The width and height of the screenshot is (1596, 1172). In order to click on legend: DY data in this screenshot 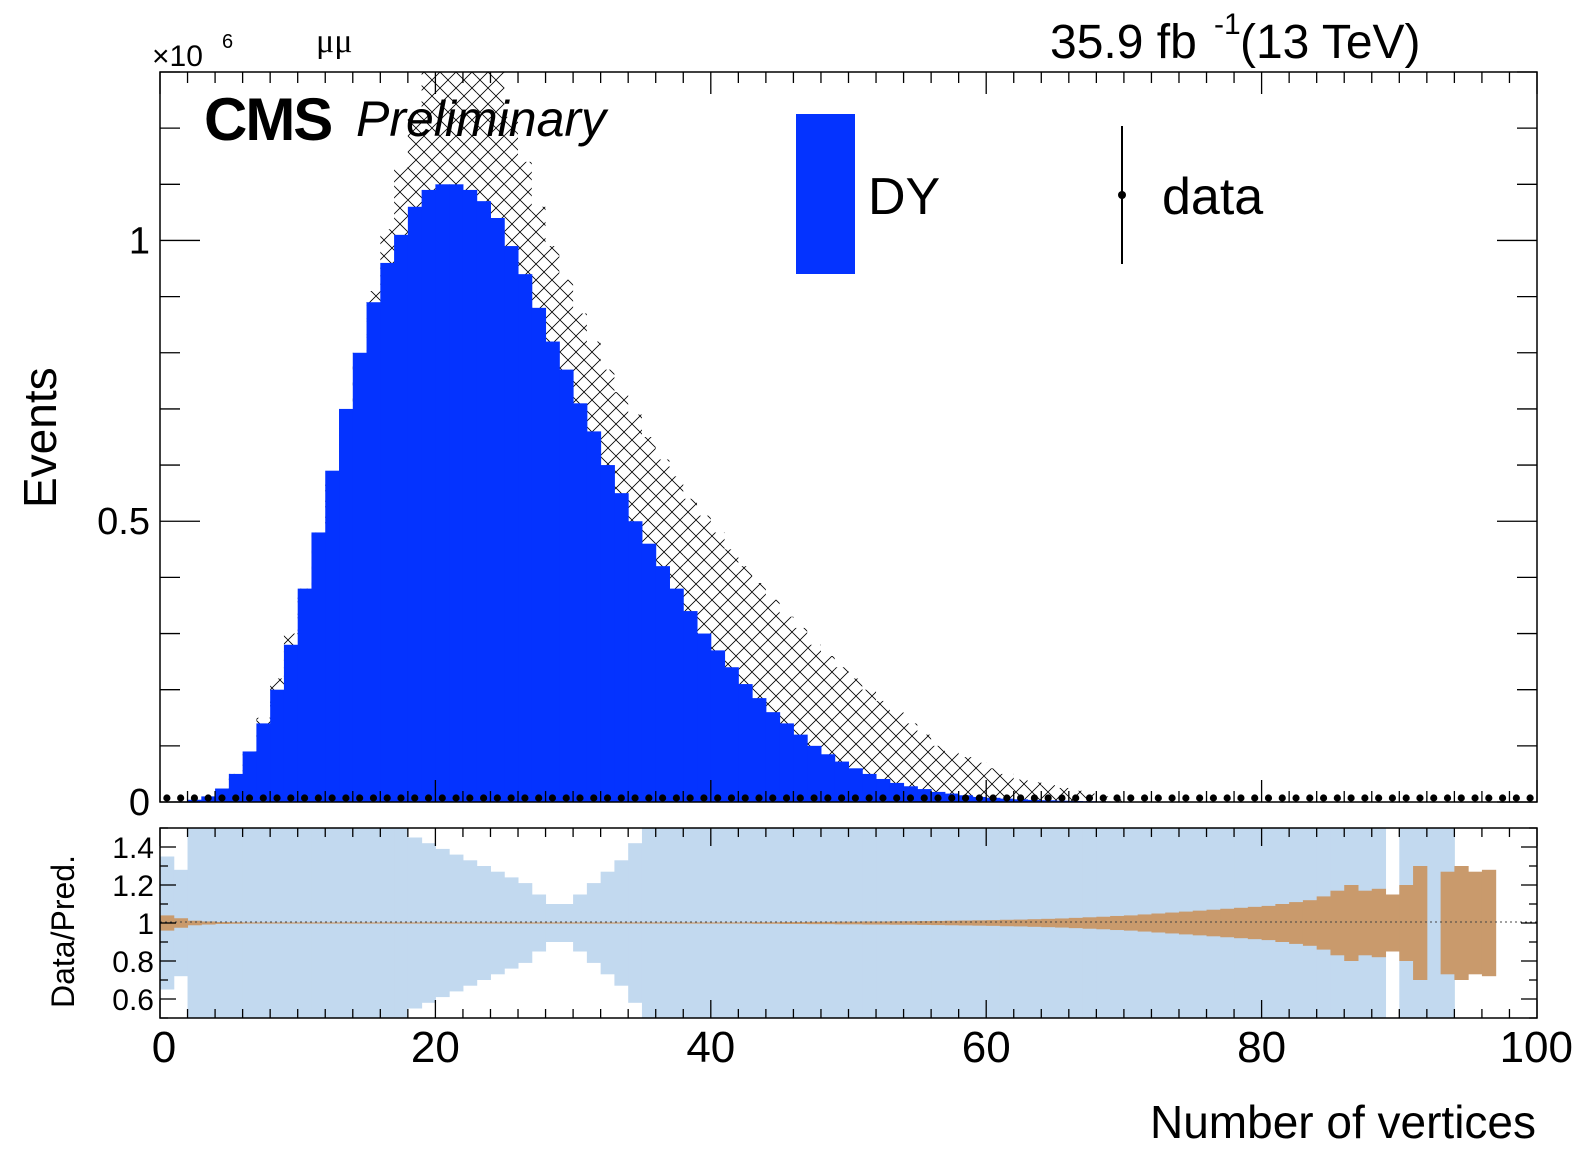, I will do `click(1029, 194)`.